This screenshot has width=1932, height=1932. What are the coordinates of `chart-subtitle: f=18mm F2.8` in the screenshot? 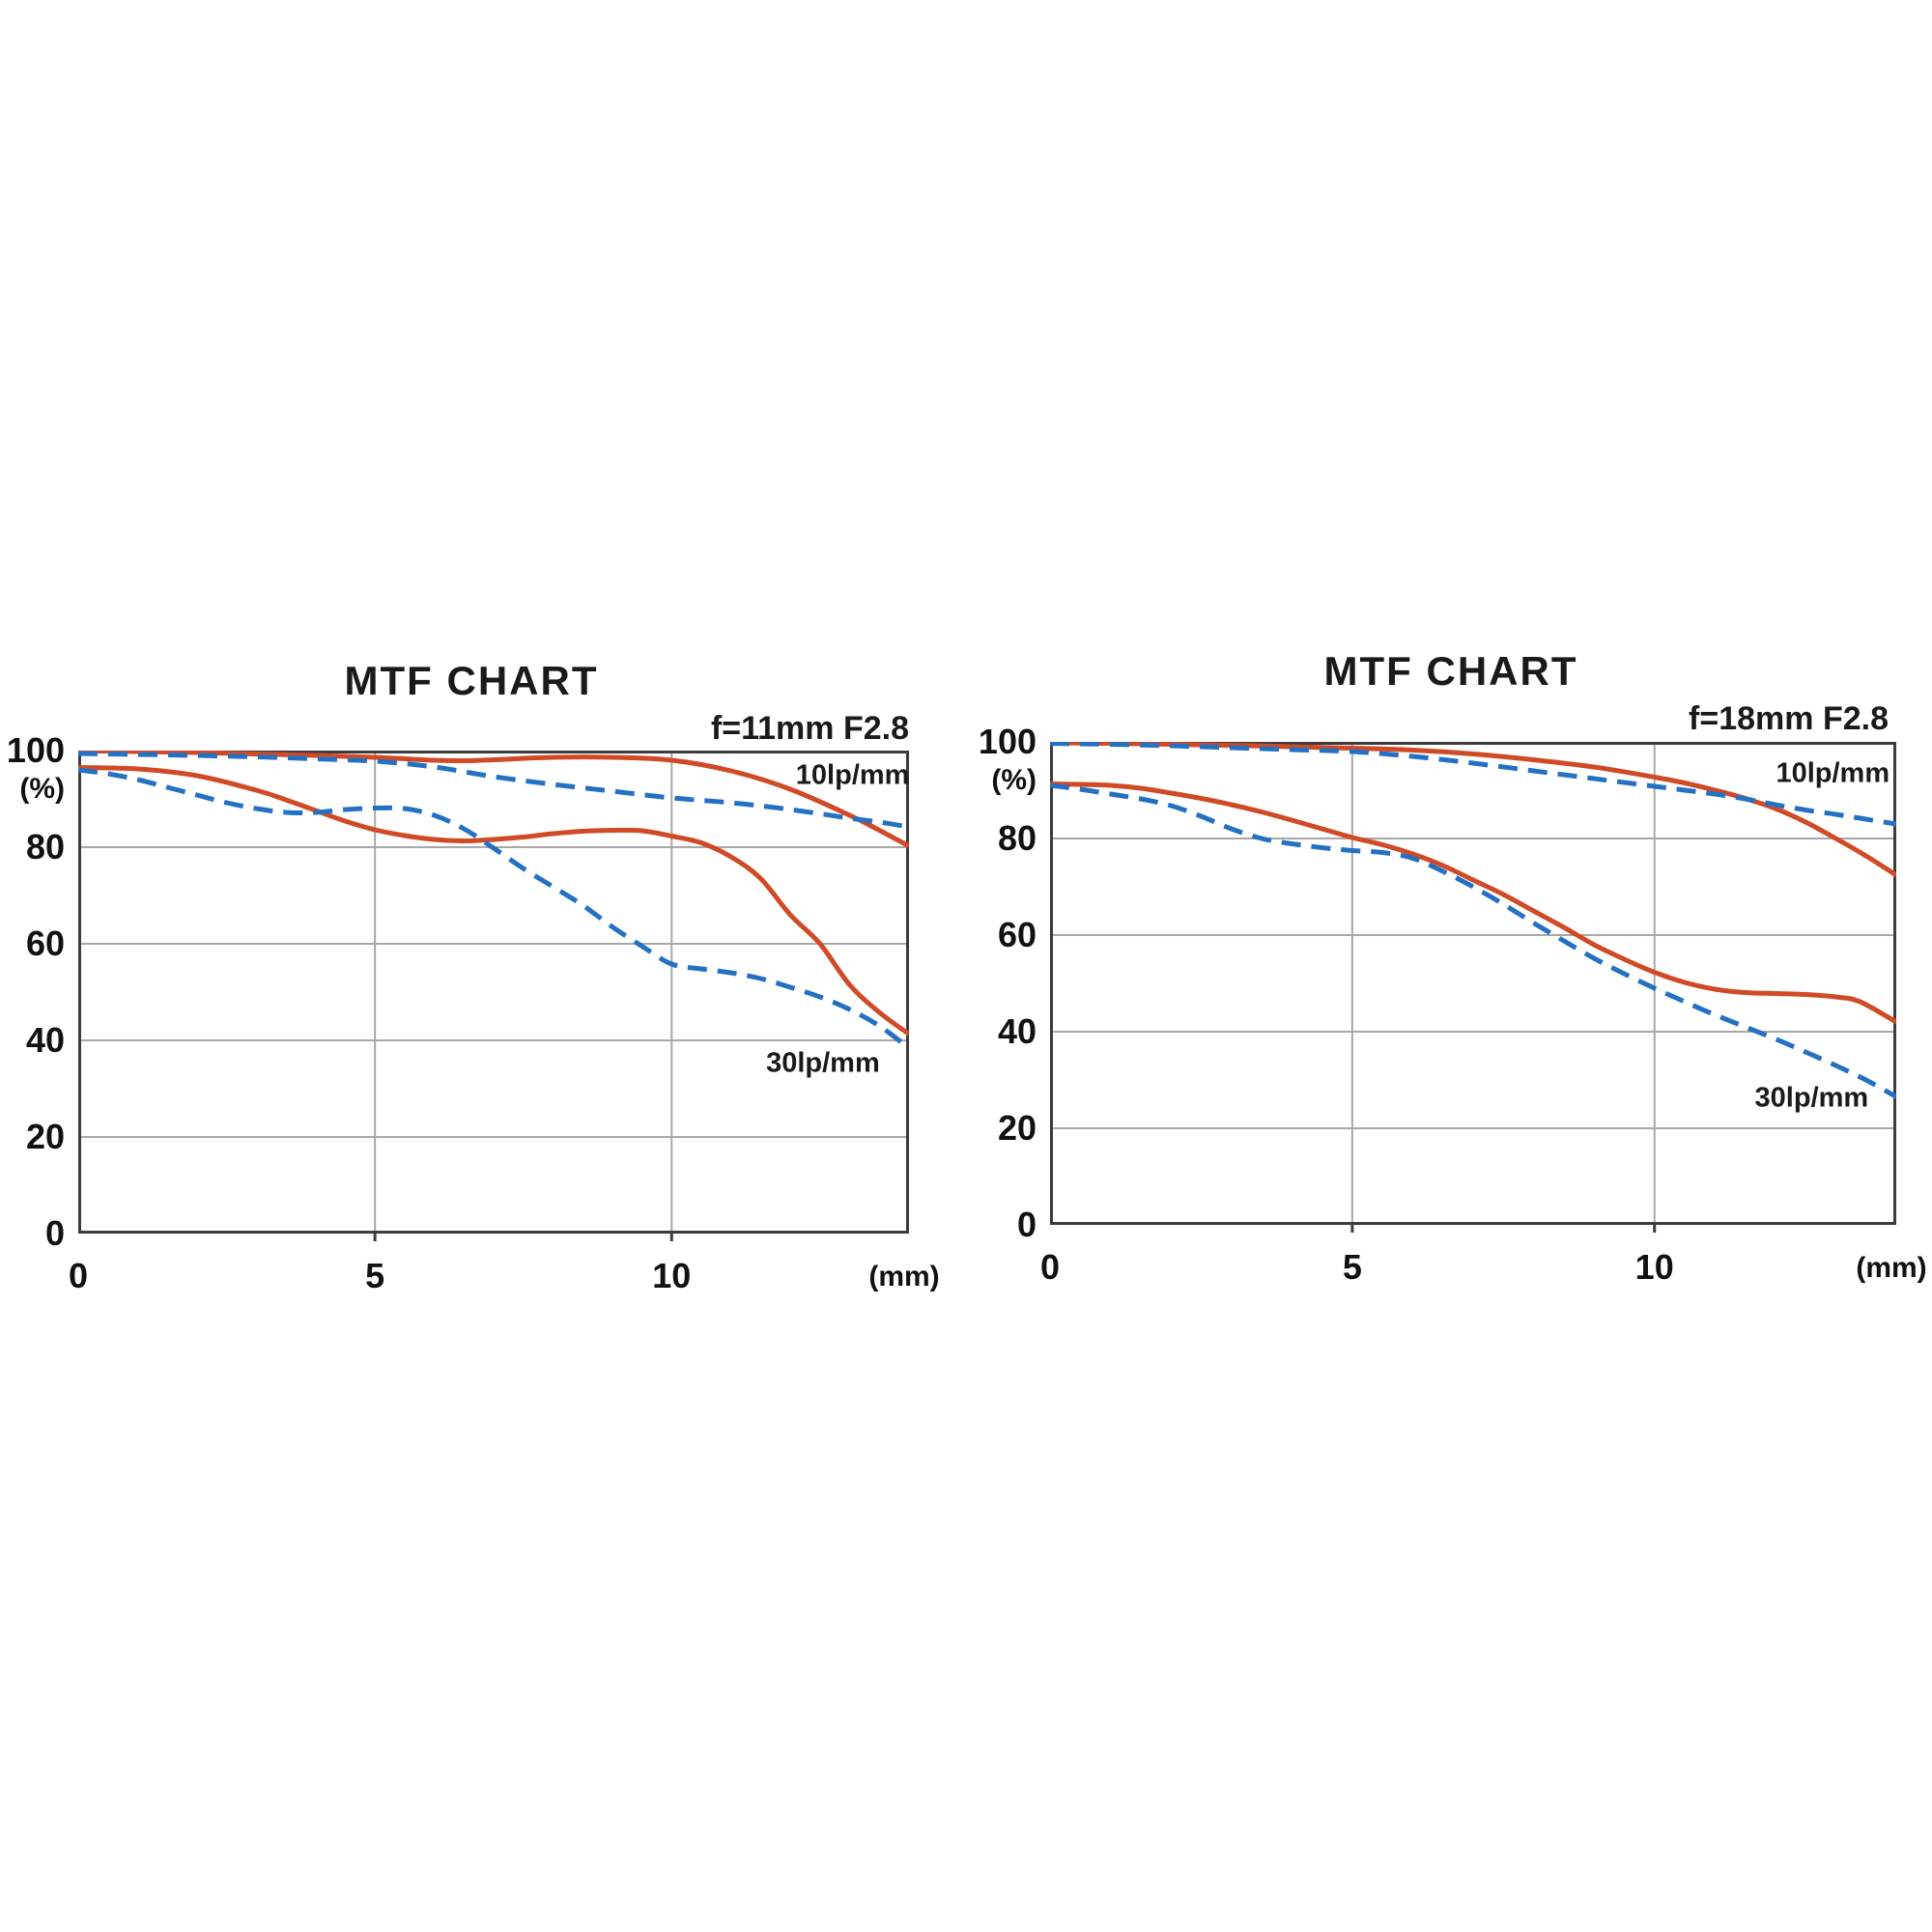 It's located at (1789, 718).